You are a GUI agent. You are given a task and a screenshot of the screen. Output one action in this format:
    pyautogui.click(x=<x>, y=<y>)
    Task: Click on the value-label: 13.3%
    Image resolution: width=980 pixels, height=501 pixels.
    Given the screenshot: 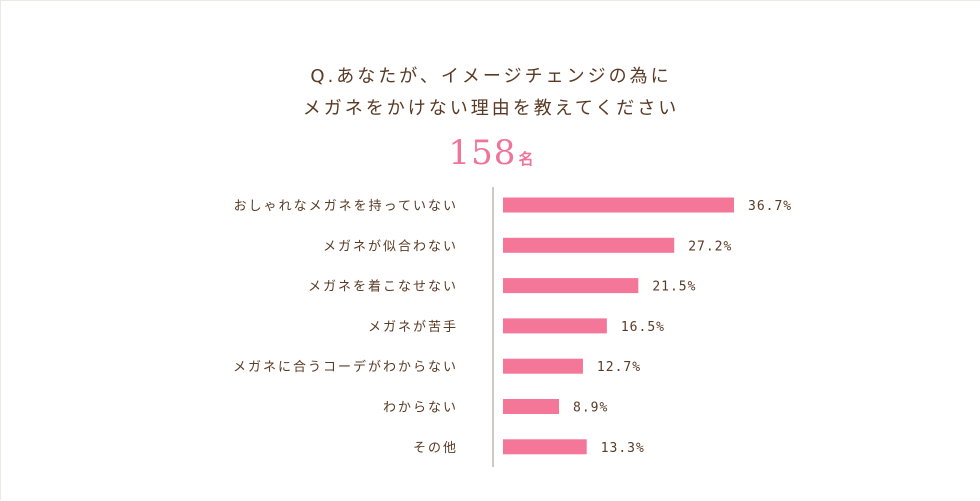 What is the action you would take?
    pyautogui.click(x=623, y=448)
    